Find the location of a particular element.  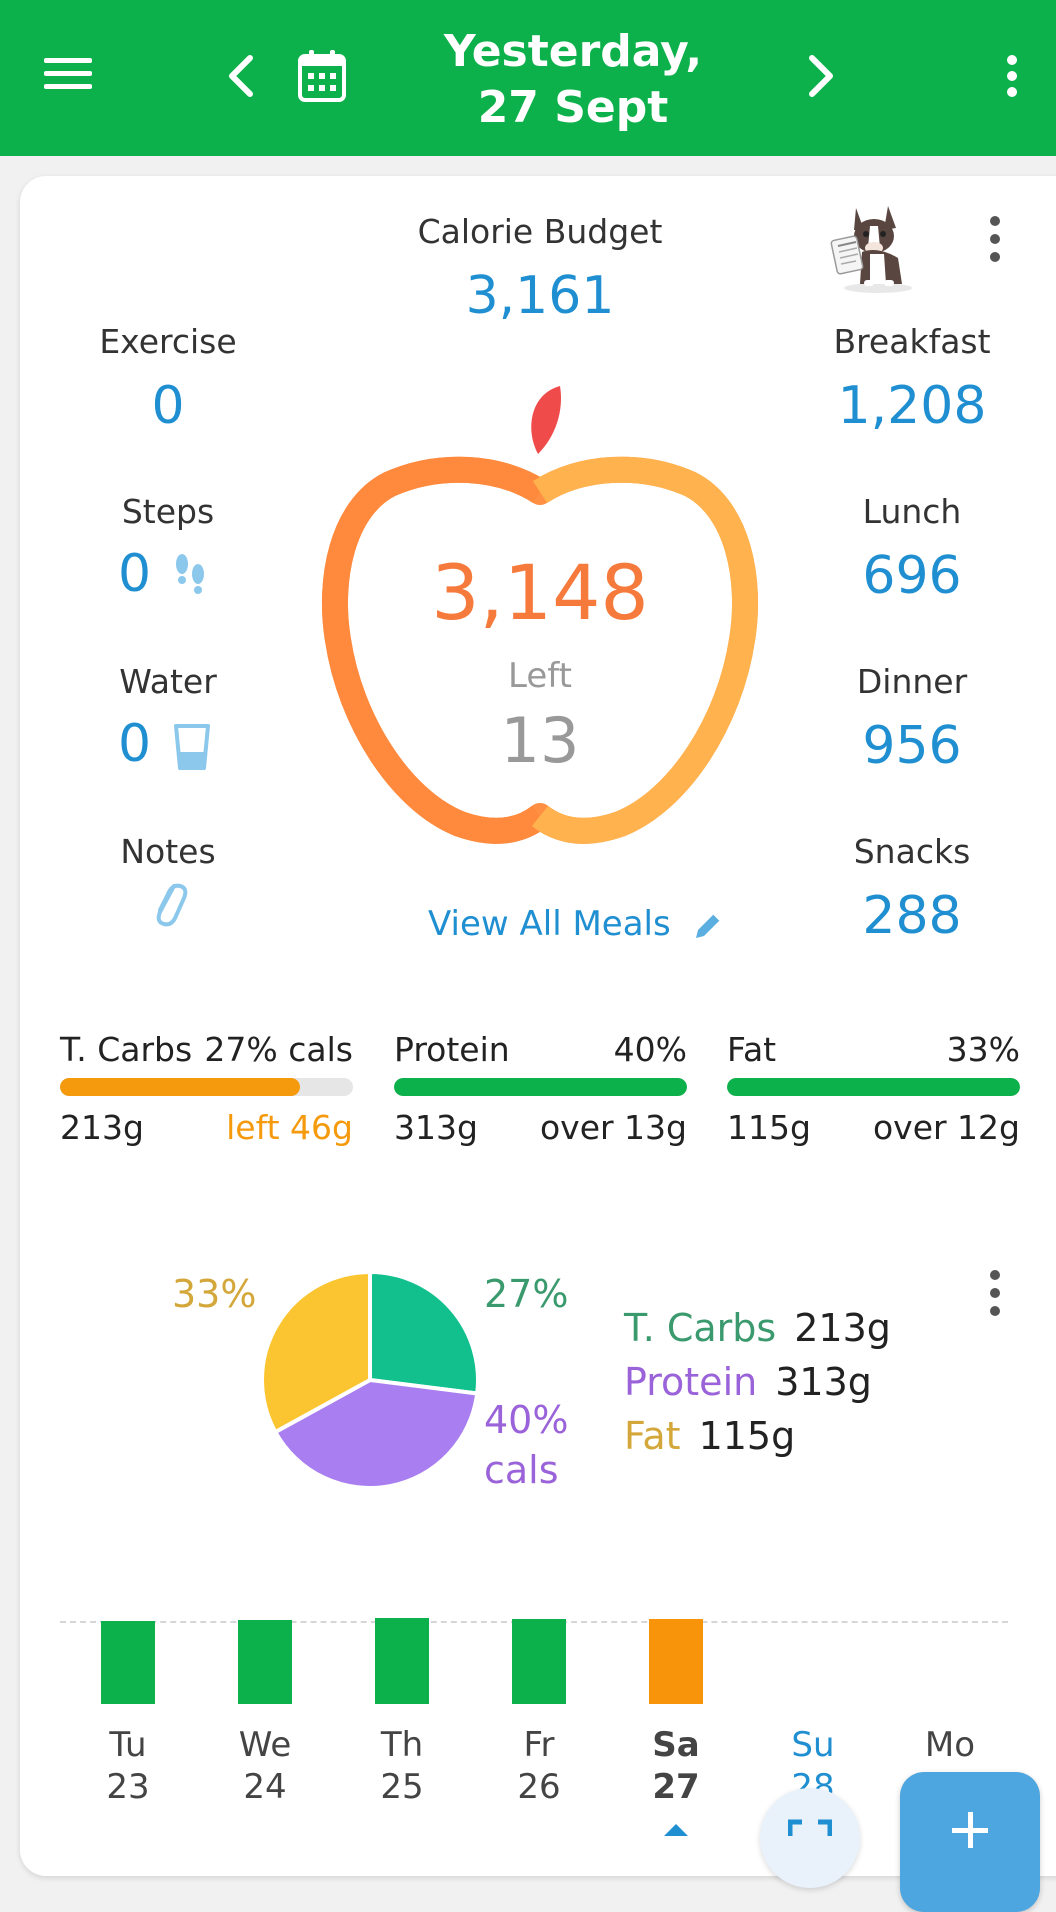

dinner-value: 956 is located at coordinates (912, 746).